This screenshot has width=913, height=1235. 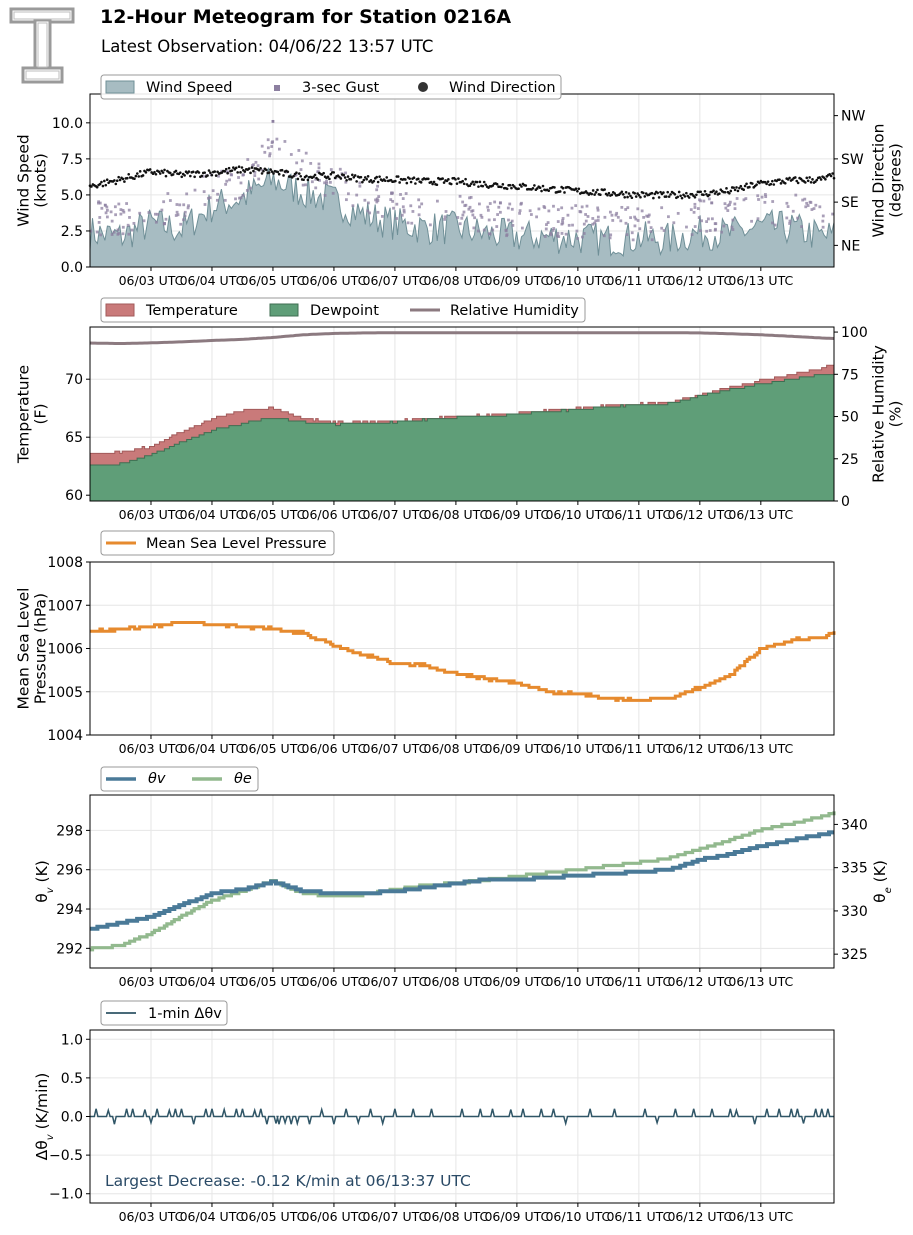 What do you see at coordinates (456, 1216) in the screenshot?
I see `x-tick-label: 06/08 UTC` at bounding box center [456, 1216].